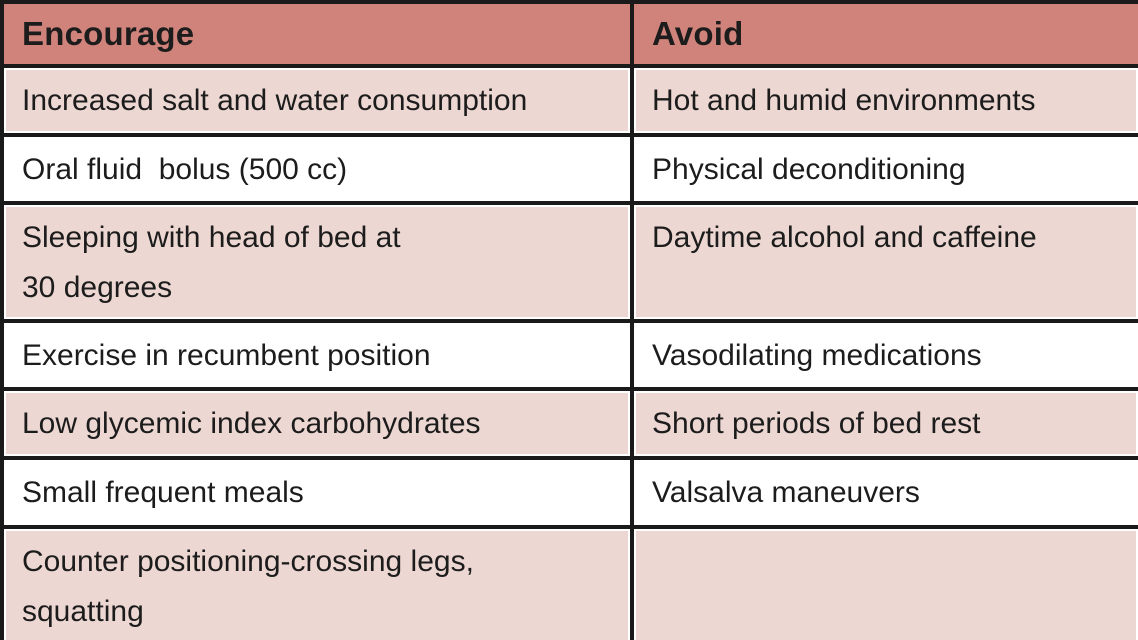 This screenshot has height=640, width=1138. Describe the element at coordinates (884, 423) in the screenshot. I see `cell-avoid: Short periods of bed rest` at that location.